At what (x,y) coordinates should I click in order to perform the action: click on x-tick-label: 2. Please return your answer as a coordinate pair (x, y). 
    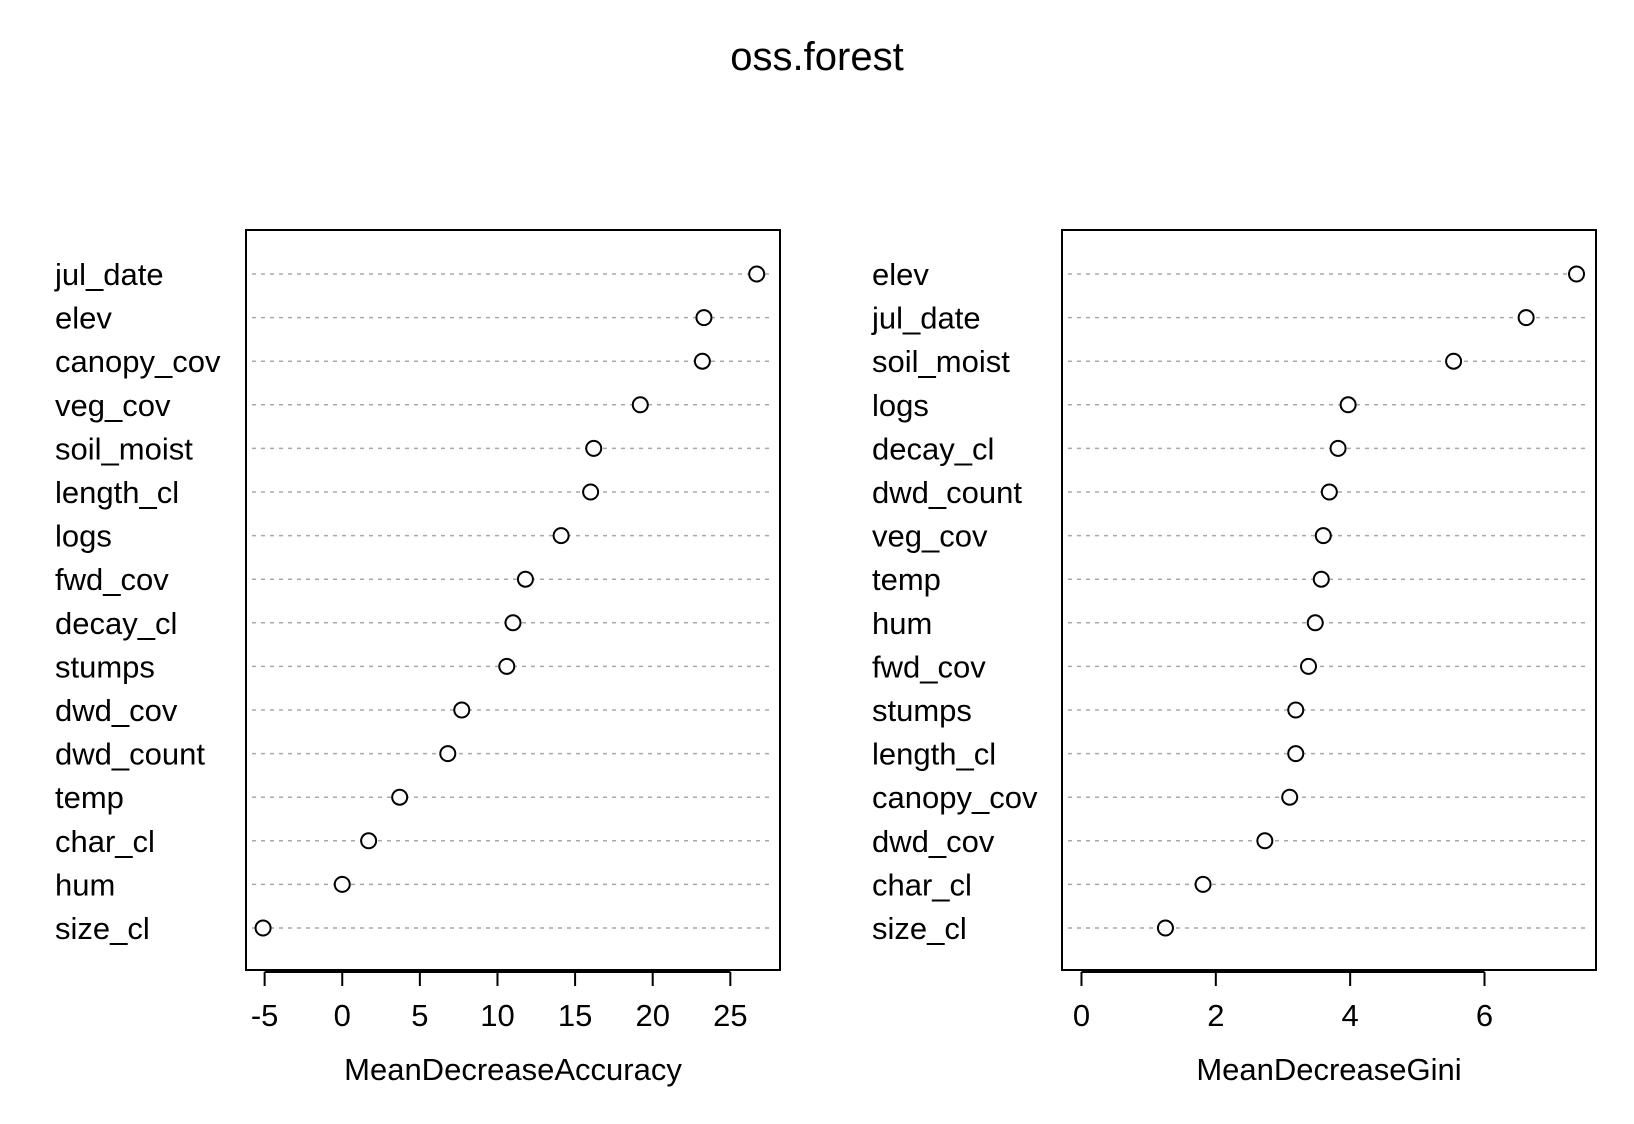
    Looking at the image, I should click on (1215, 1015).